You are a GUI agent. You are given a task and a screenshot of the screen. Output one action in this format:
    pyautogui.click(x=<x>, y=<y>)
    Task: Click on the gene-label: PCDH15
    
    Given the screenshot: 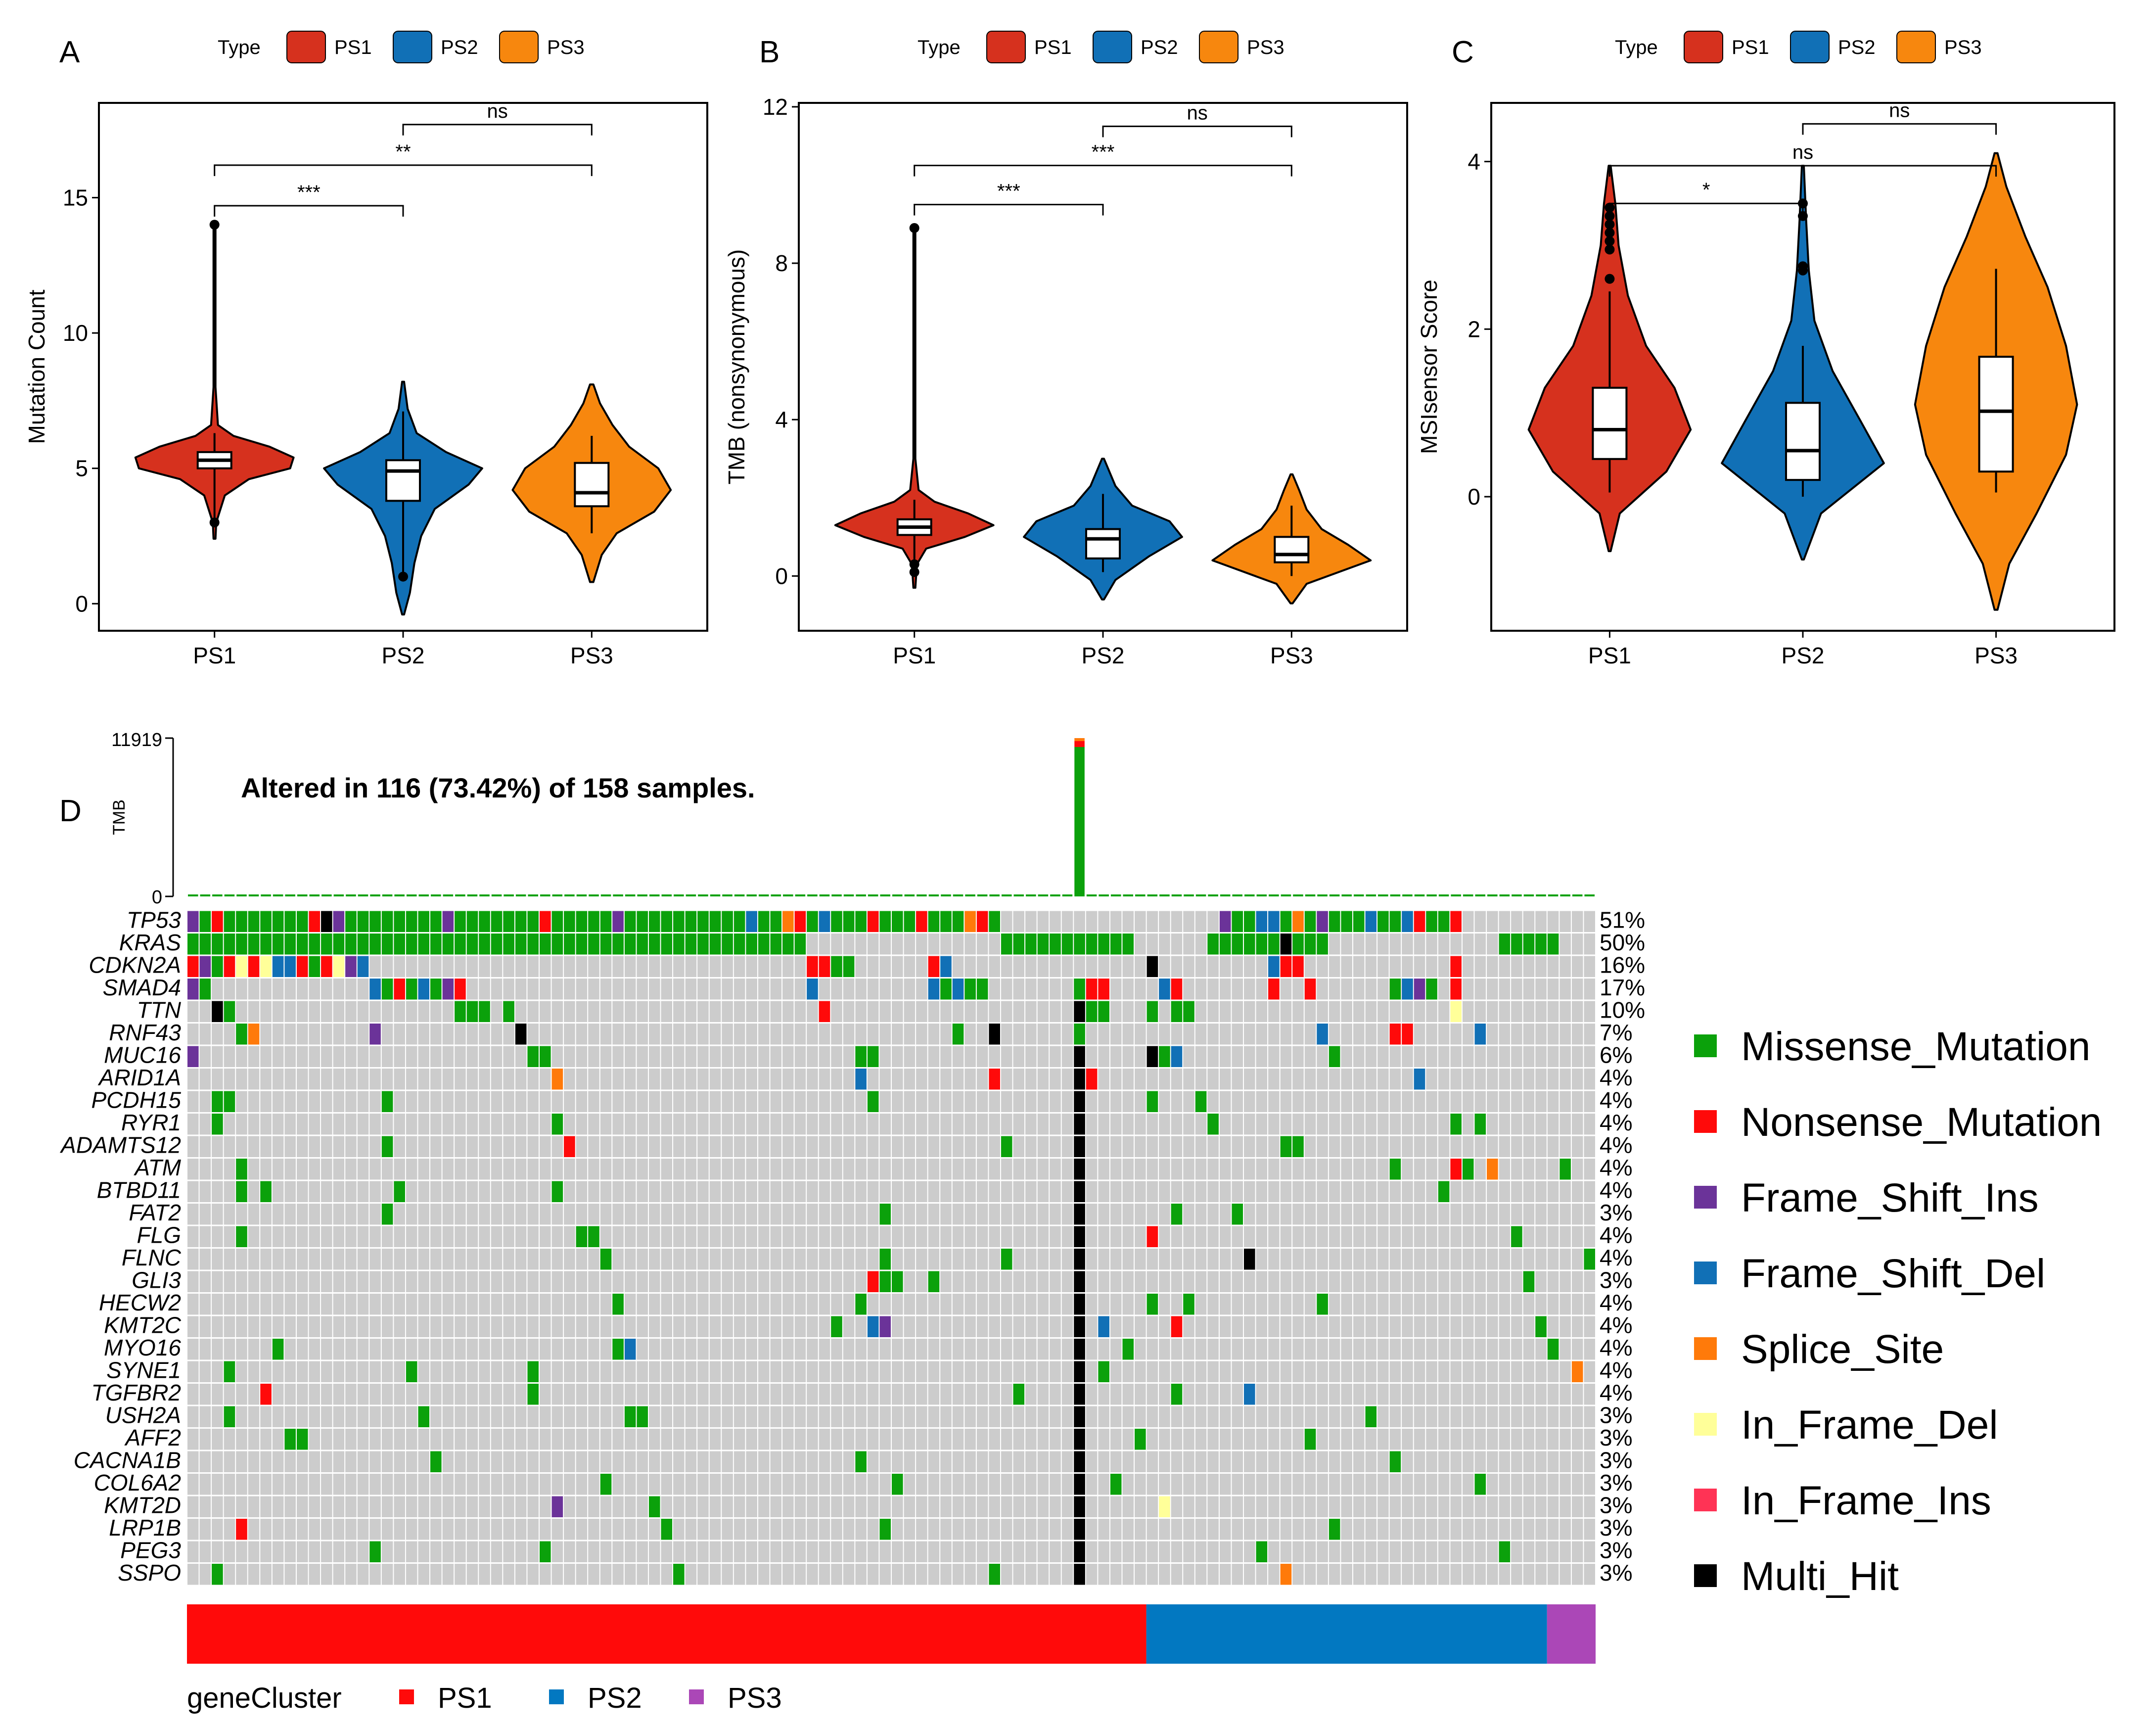 What is the action you would take?
    pyautogui.click(x=136, y=1100)
    